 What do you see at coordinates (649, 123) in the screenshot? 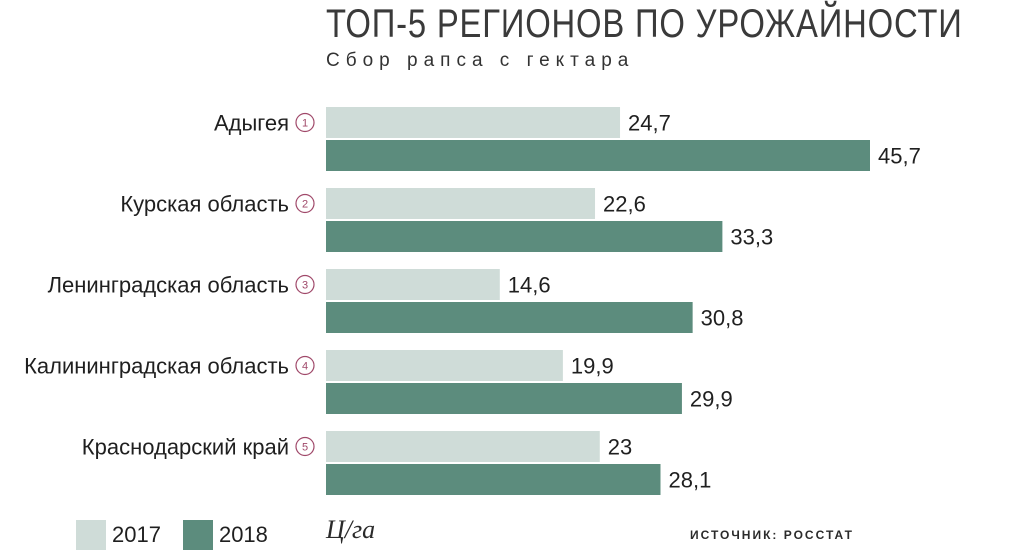
I see `value-label-2017-row-1: 24,7` at bounding box center [649, 123].